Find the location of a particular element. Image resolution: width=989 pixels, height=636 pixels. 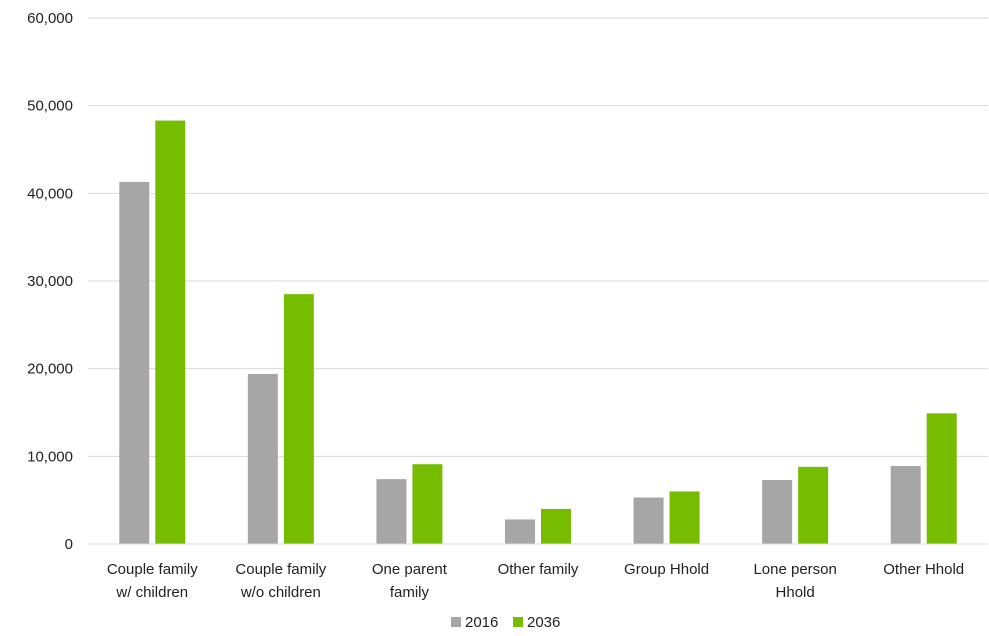

x-tick-label: Group Hhold is located at coordinates (666, 569).